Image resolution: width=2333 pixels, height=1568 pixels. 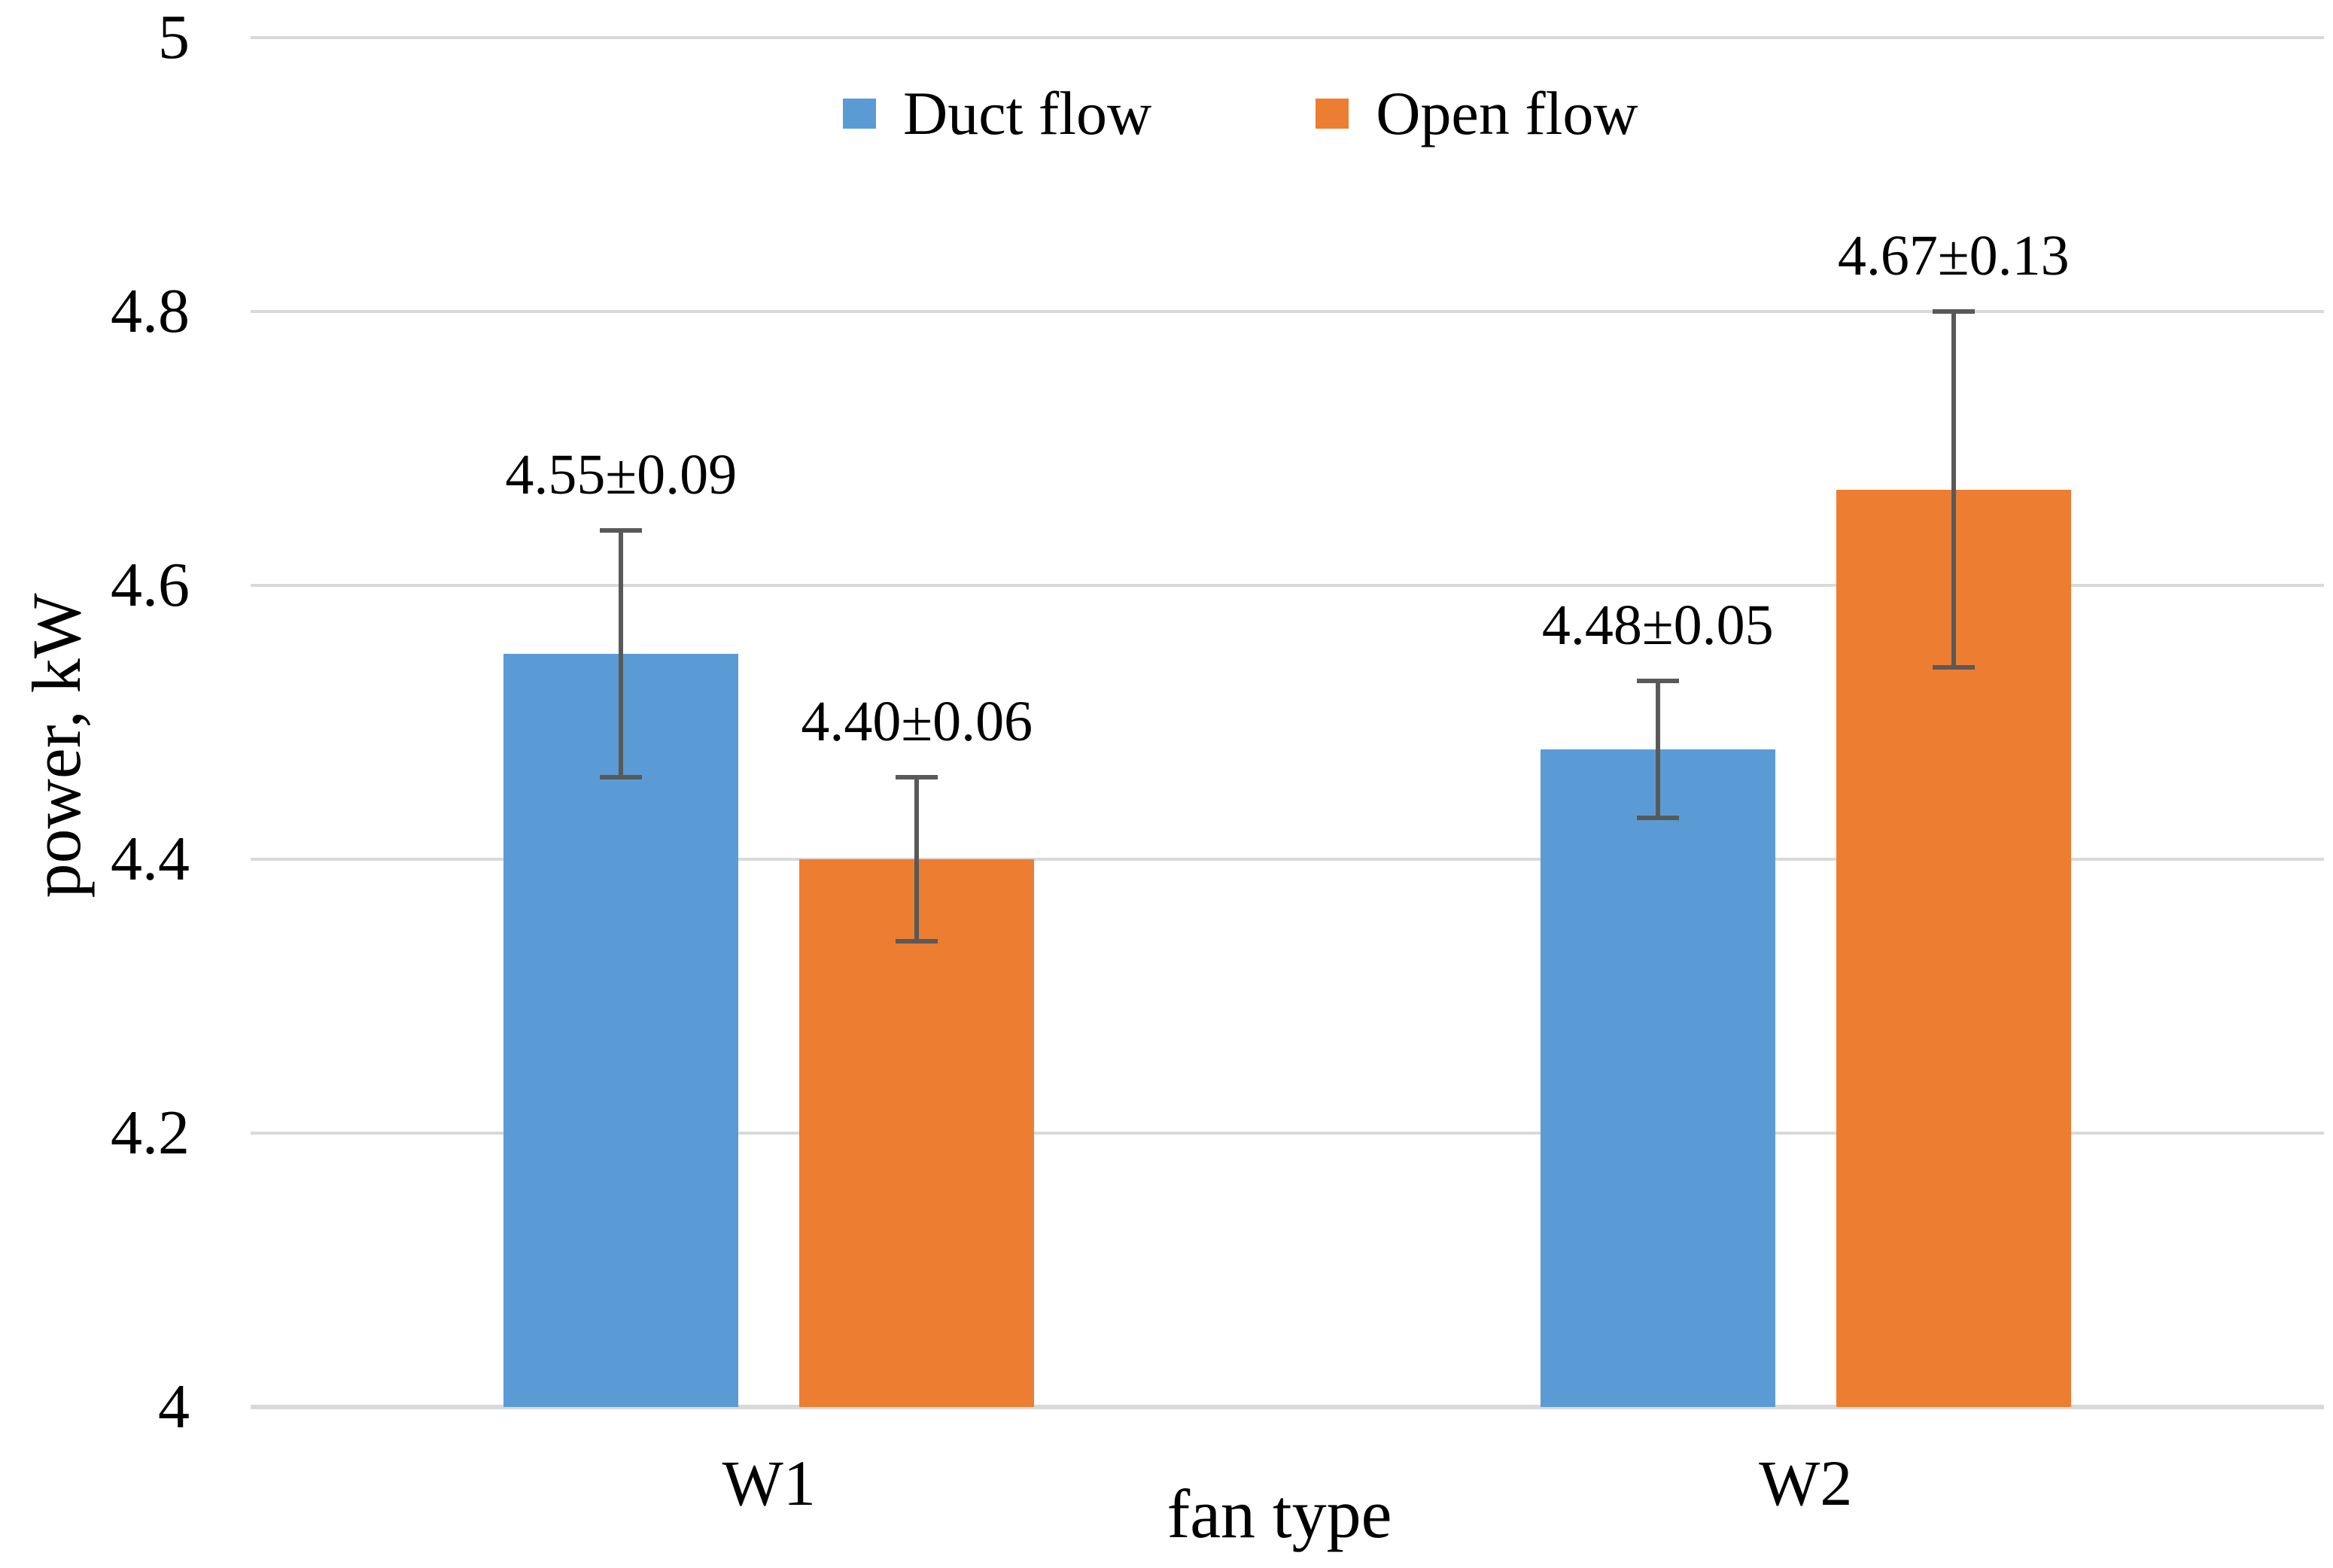 I want to click on y-tick-label: 5, so click(x=174, y=37).